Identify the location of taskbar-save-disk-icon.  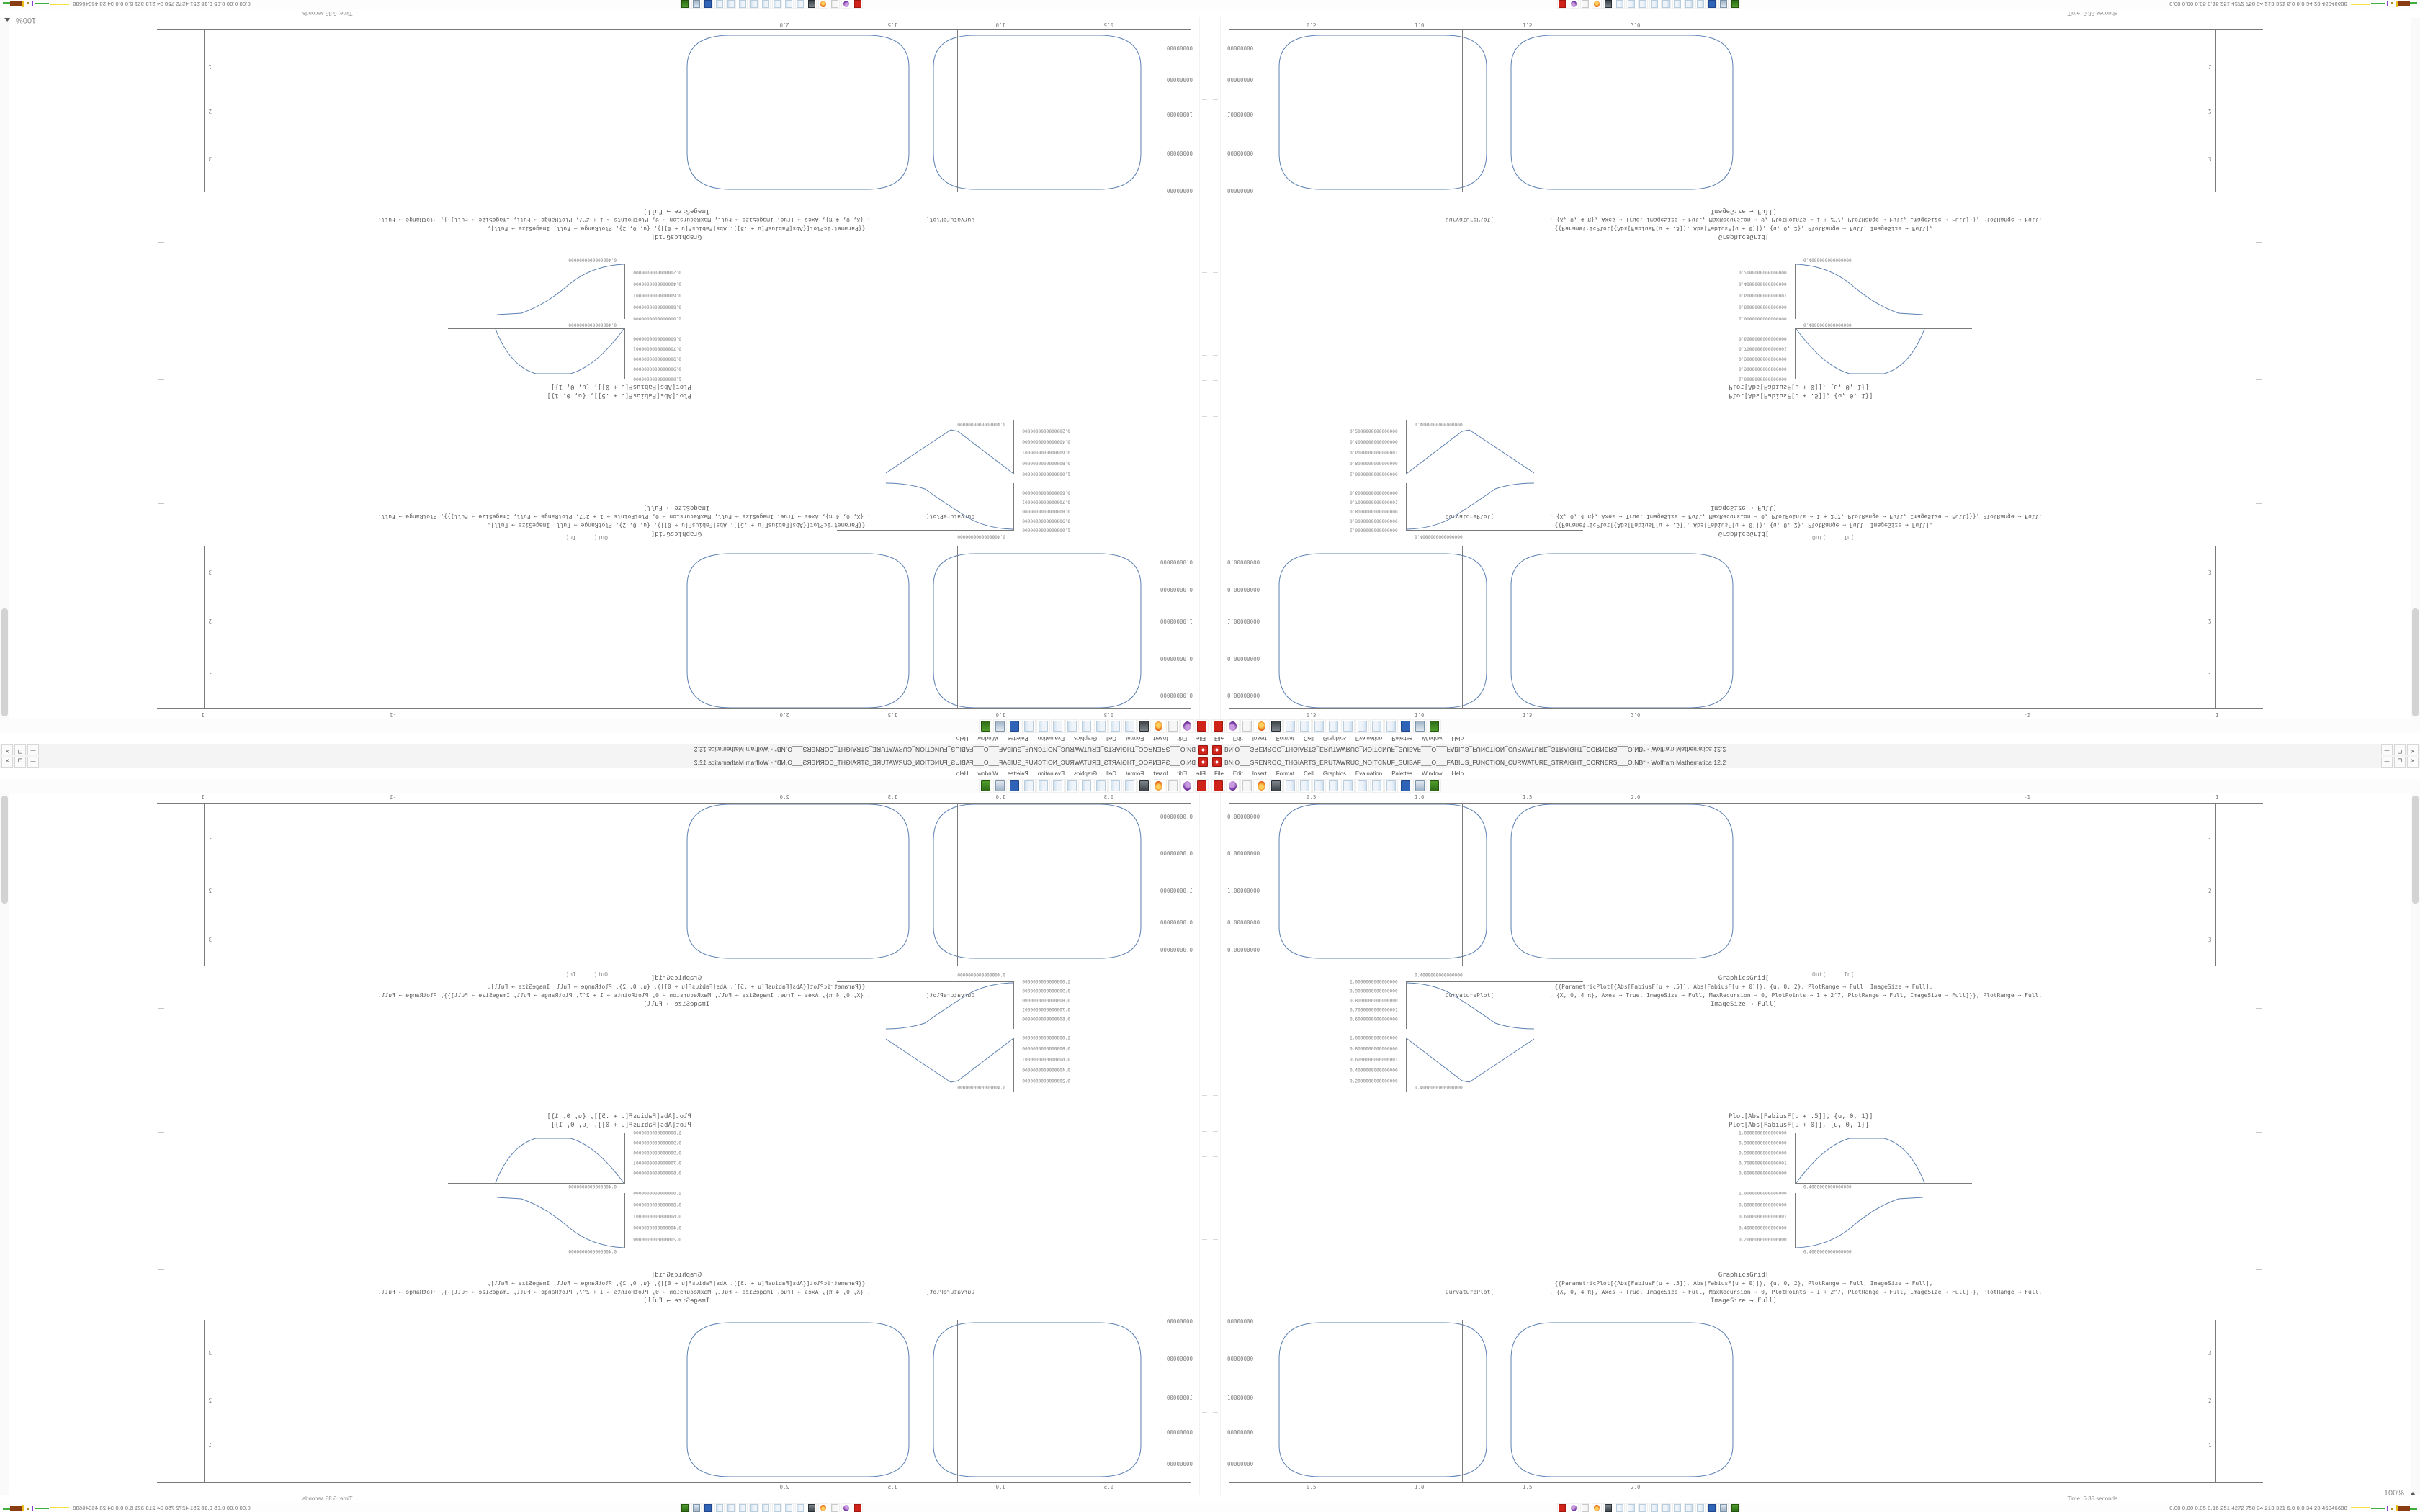
(1712, 4).